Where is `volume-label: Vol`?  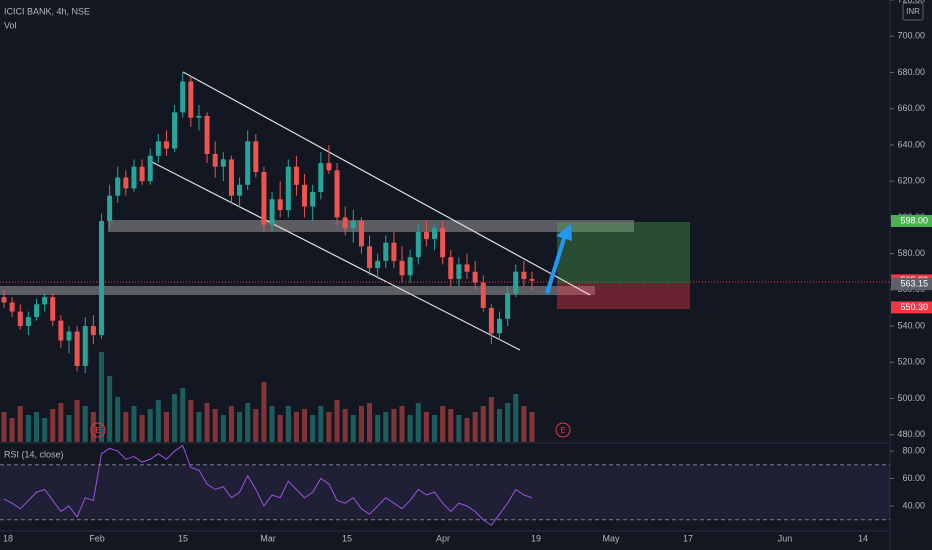
volume-label: Vol is located at coordinates (10, 25).